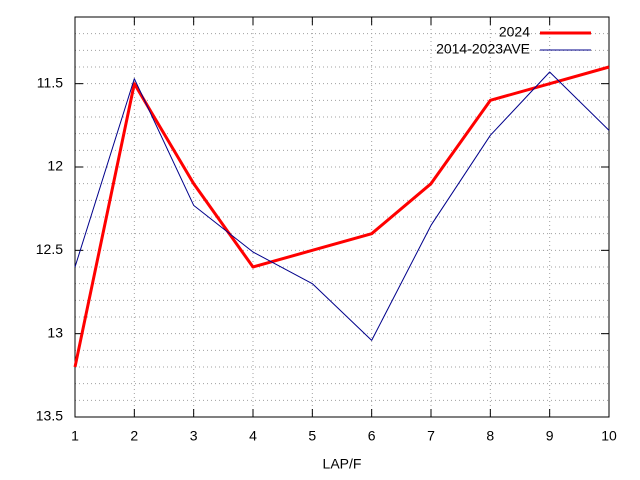 The image size is (640, 480). Describe the element at coordinates (550, 436) in the screenshot. I see `x-tick-label: 9` at that location.